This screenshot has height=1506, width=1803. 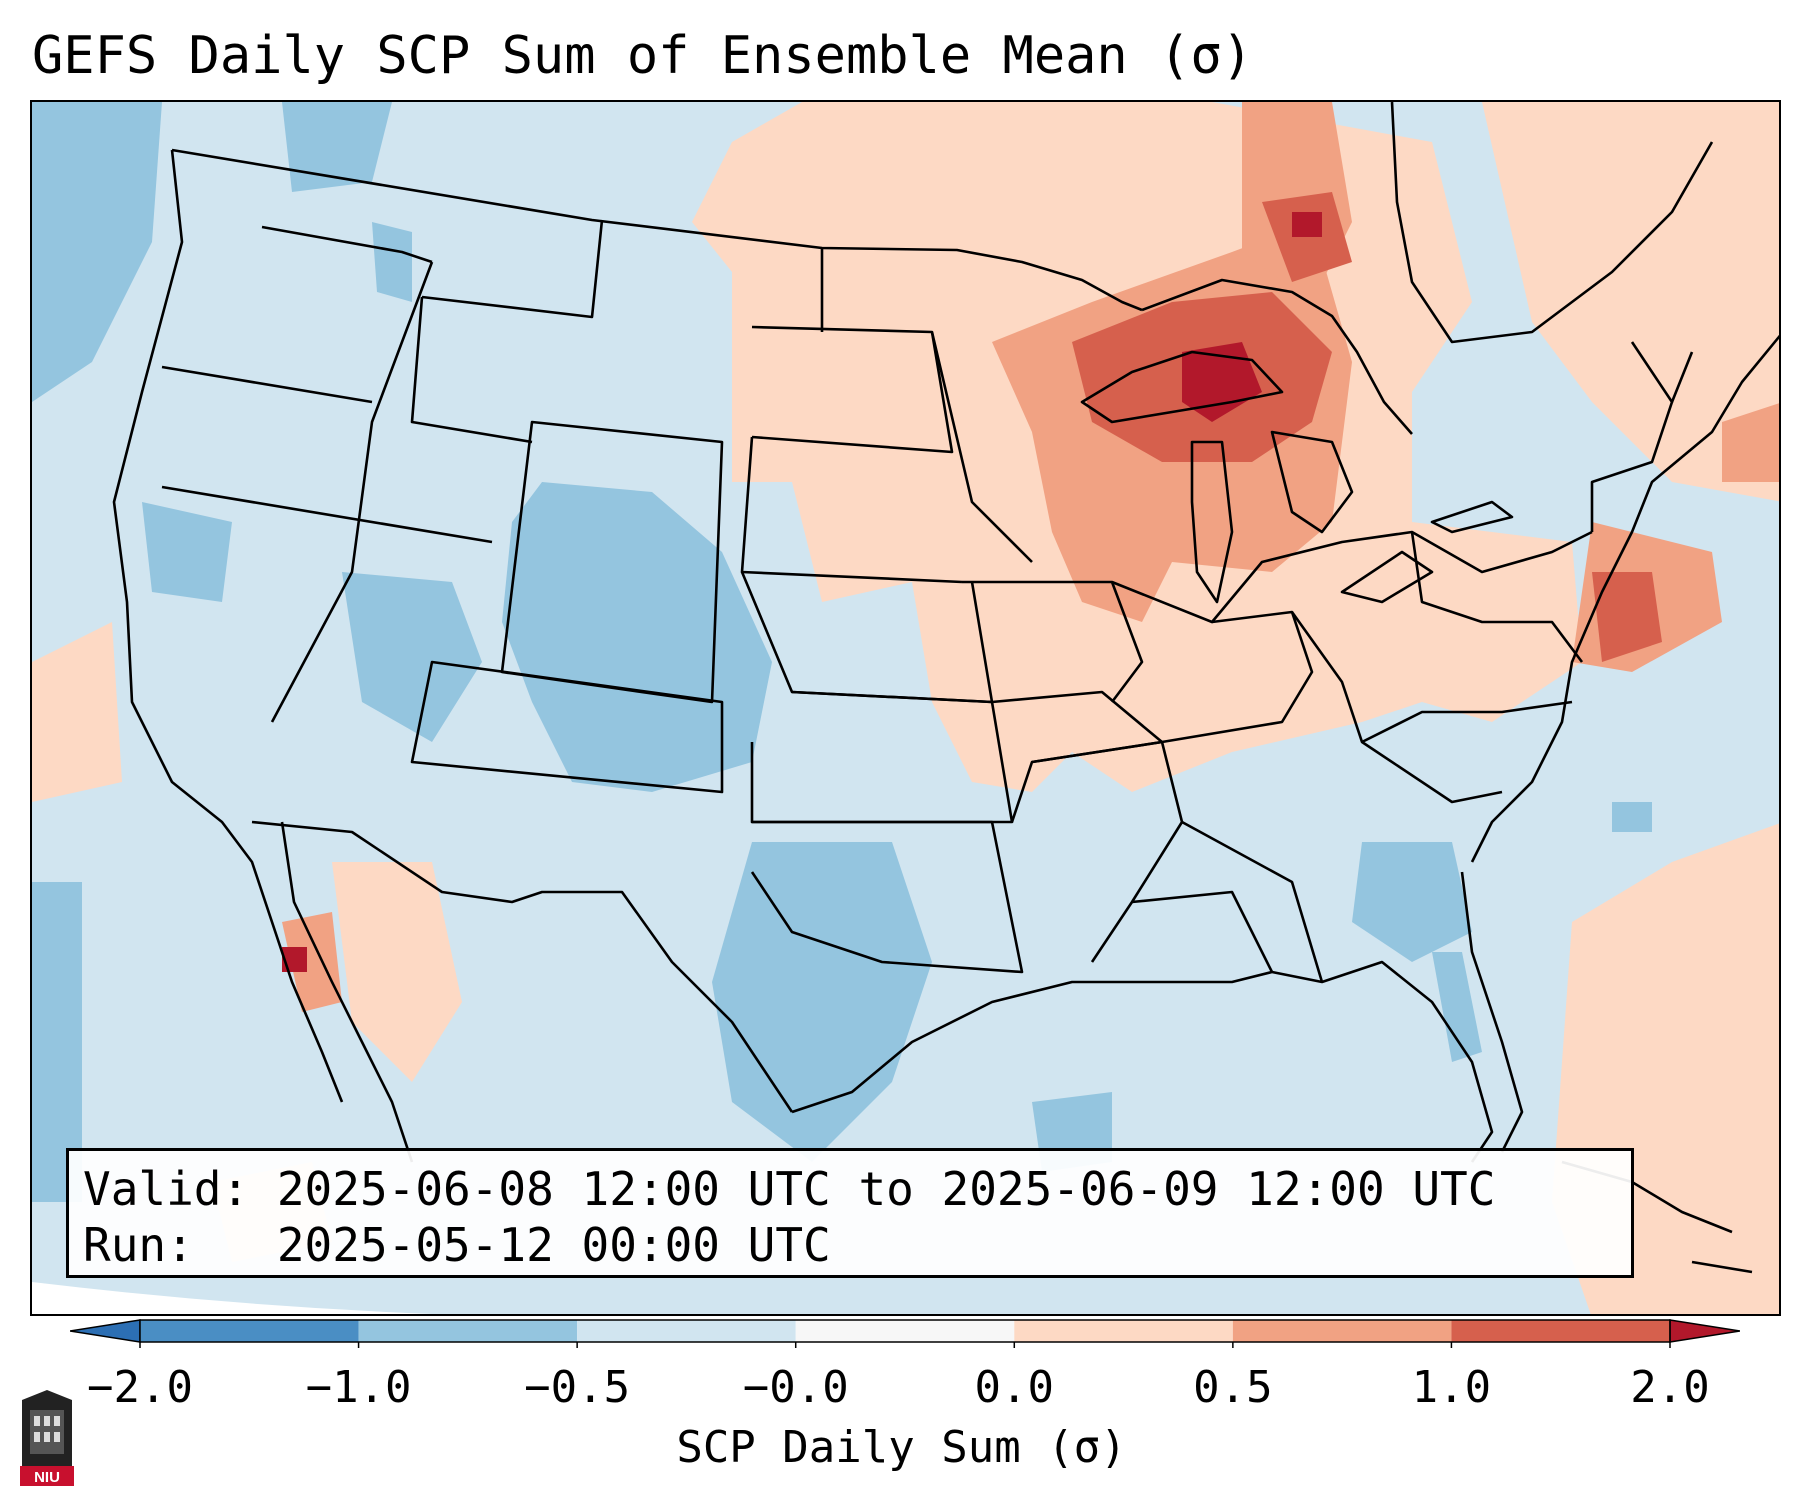 I want to click on map-title: GEFS Daily SCP Sum of Ensemble Mean (σ), so click(x=642, y=56).